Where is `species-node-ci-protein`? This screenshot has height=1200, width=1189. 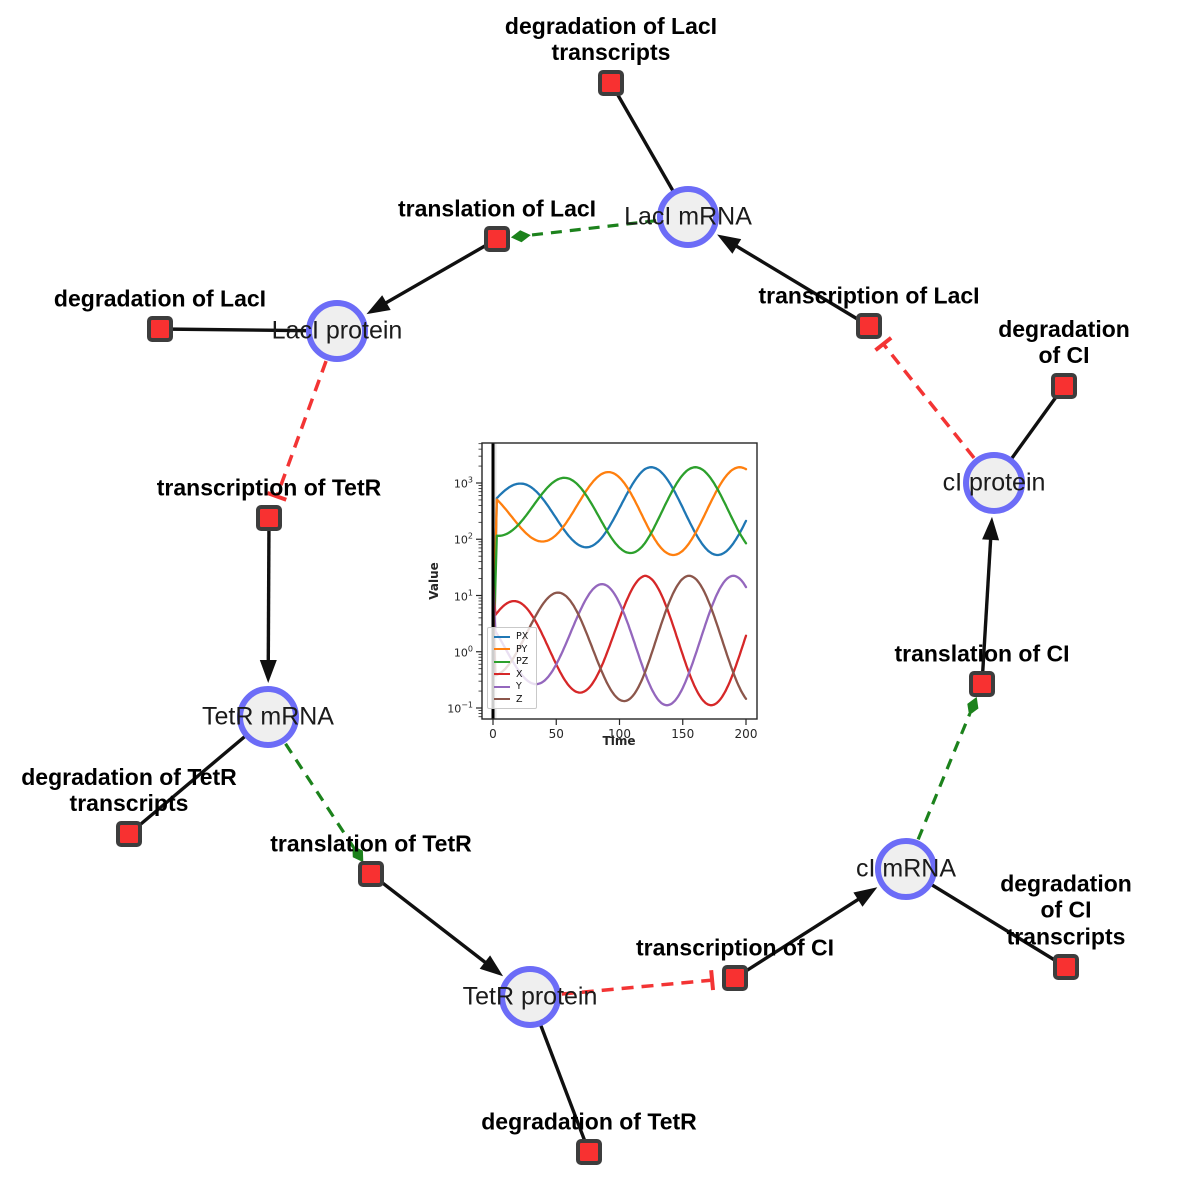
species-node-ci-protein is located at coordinates (994, 483).